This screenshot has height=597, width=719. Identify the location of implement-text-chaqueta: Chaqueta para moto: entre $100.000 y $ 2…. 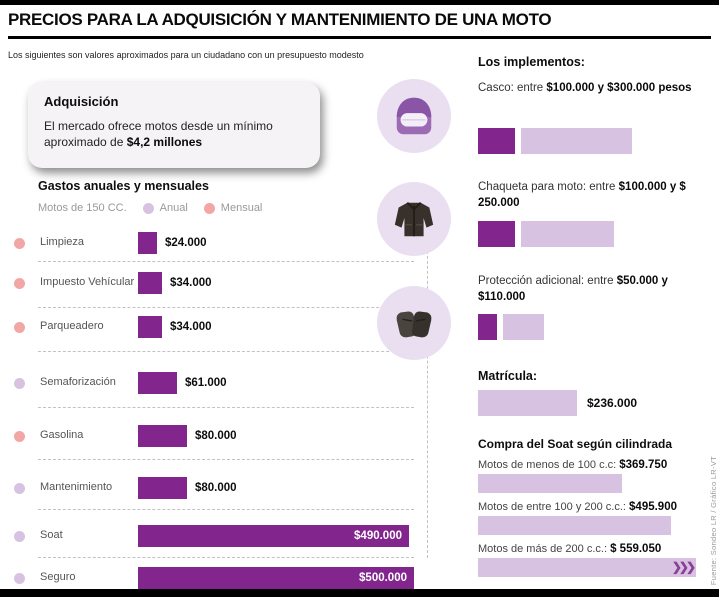
(589, 195).